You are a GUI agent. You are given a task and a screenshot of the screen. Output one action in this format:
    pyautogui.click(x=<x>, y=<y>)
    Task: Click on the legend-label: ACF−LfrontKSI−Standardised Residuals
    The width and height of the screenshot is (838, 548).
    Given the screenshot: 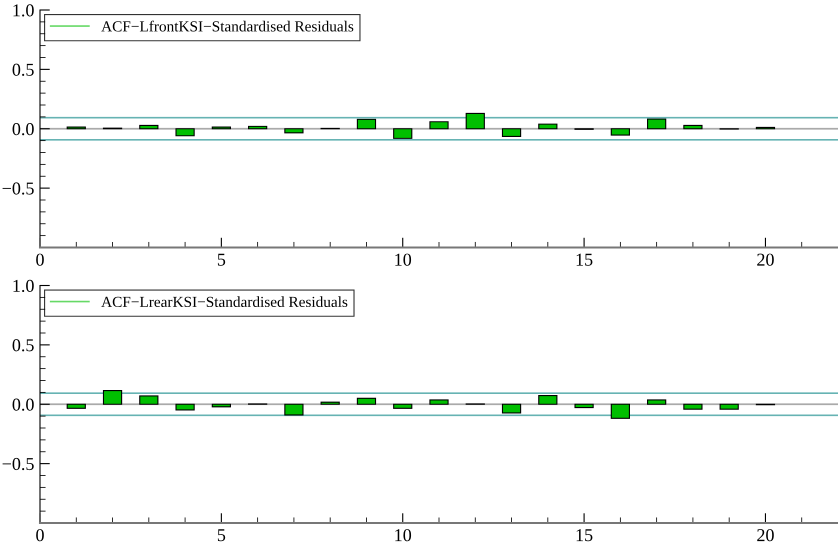 What is the action you would take?
    pyautogui.click(x=227, y=26)
    